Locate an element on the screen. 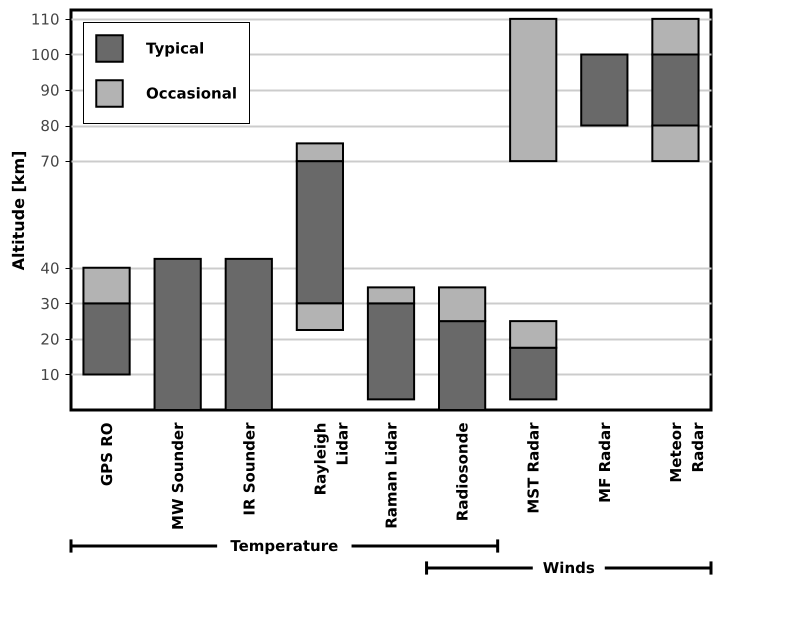 The height and width of the screenshot is (635, 798). y-tick-label: 10 is located at coordinates (50, 375).